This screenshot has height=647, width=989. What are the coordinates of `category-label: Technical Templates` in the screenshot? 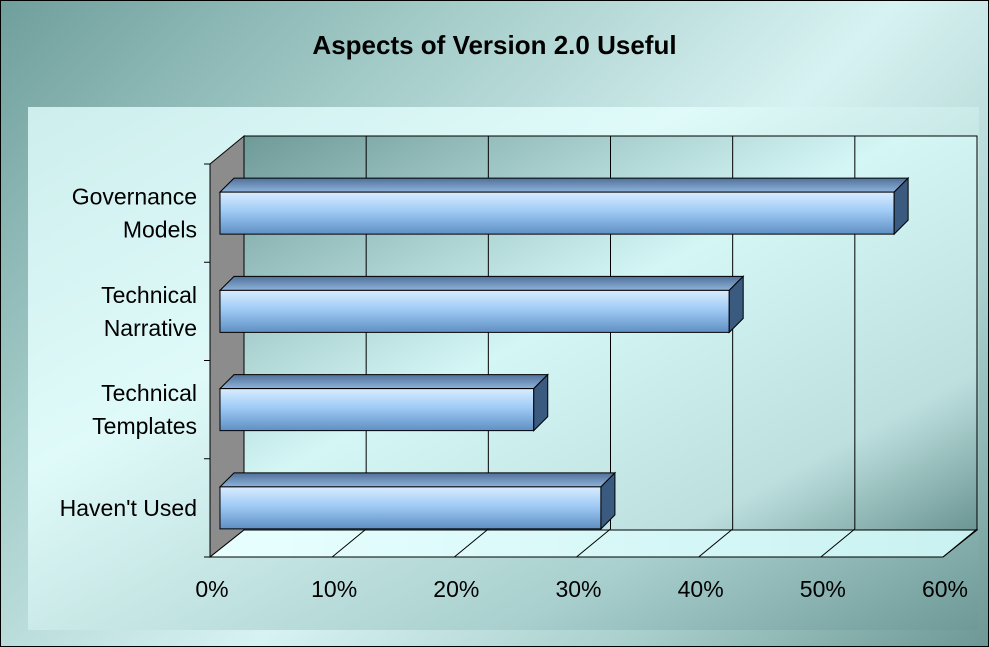 It's located at (144, 409).